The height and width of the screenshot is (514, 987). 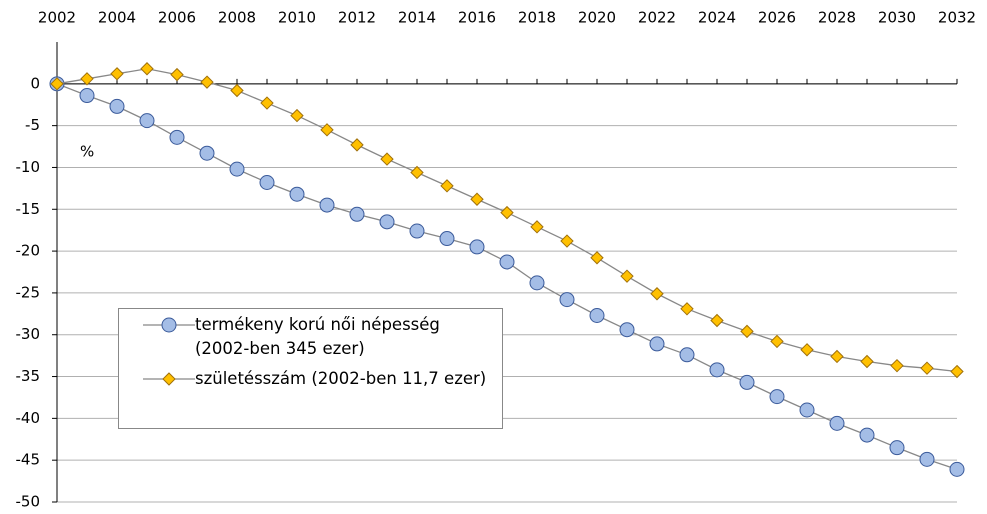 What do you see at coordinates (28, 251) in the screenshot?
I see `y-tick-label: -20` at bounding box center [28, 251].